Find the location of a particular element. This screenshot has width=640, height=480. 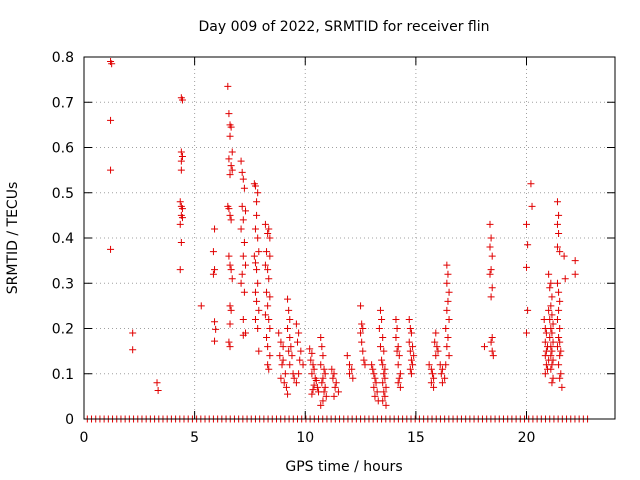

y-axis-label: SRMTID / TECUs is located at coordinates (13, 238).